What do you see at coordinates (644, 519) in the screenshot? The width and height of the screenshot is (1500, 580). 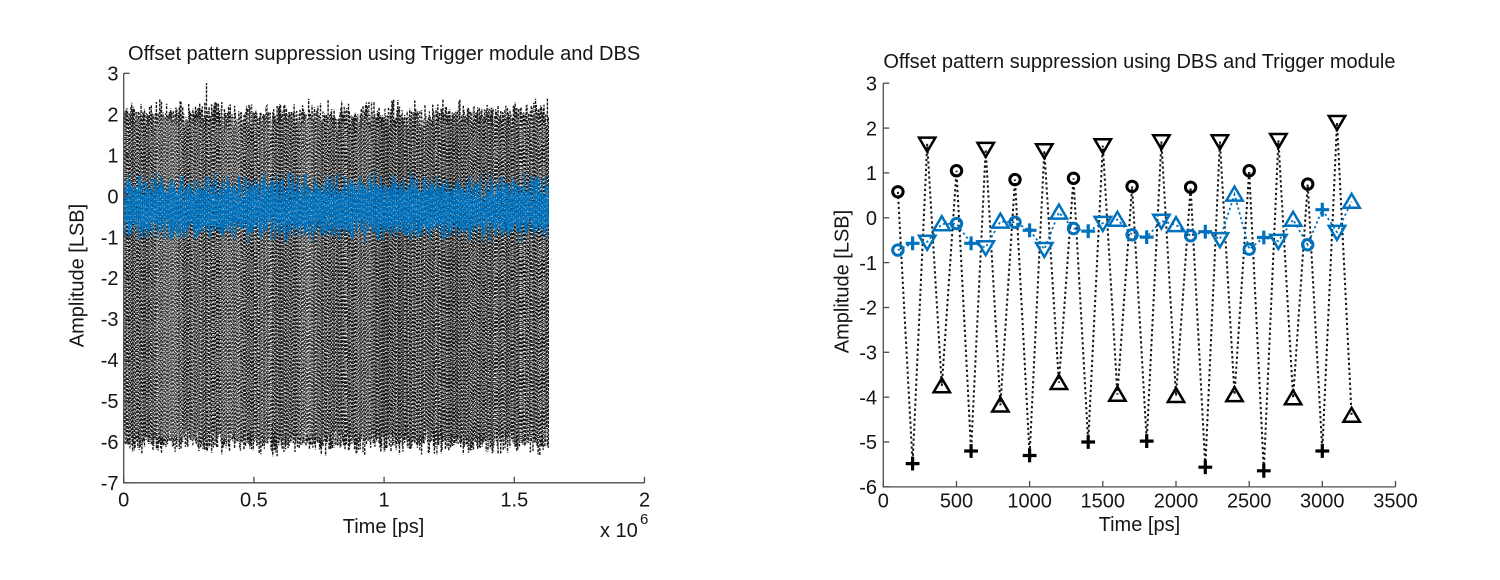 I see `svg-text: 6` at bounding box center [644, 519].